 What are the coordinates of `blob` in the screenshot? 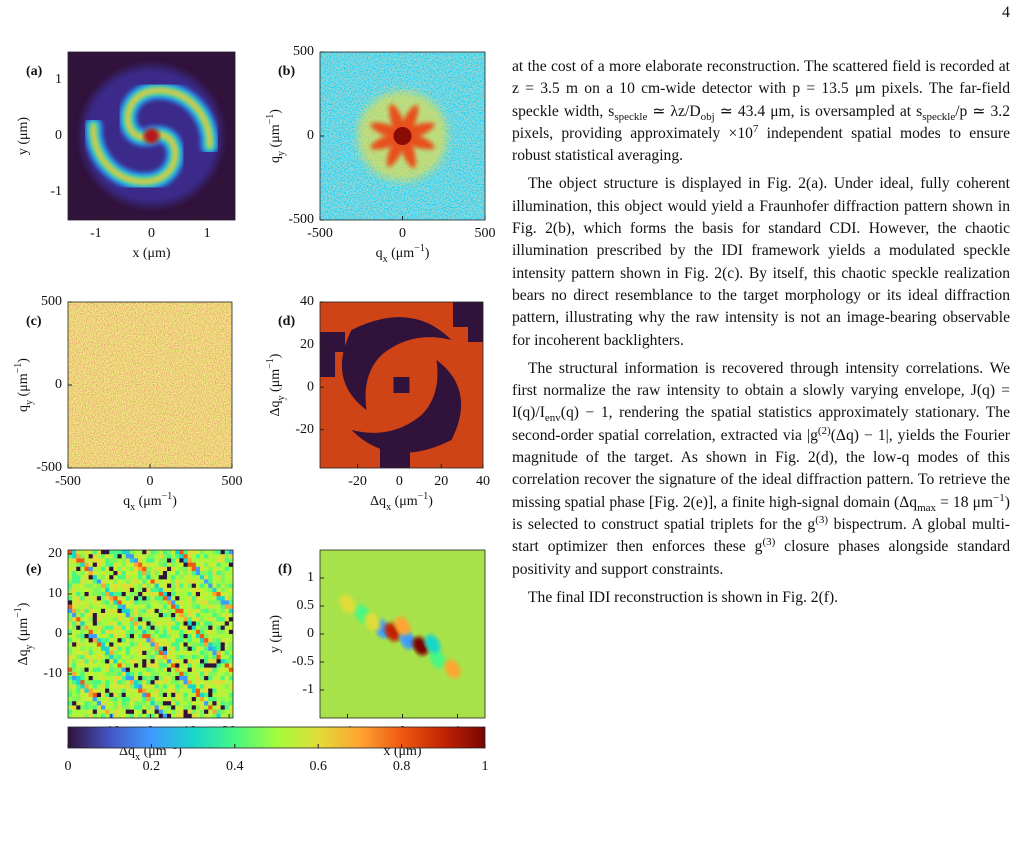 It's located at (402, 626).